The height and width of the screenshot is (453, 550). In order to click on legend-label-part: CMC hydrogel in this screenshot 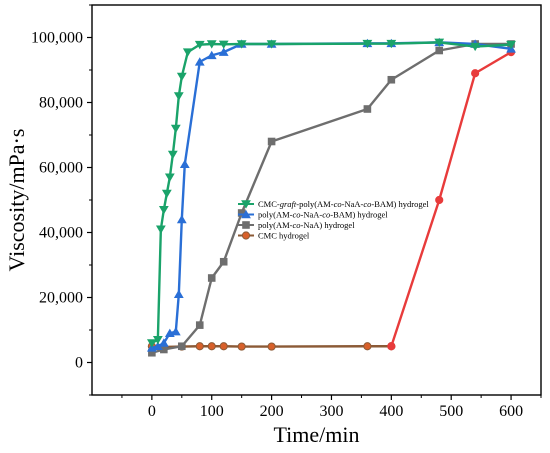, I will do `click(284, 236)`.